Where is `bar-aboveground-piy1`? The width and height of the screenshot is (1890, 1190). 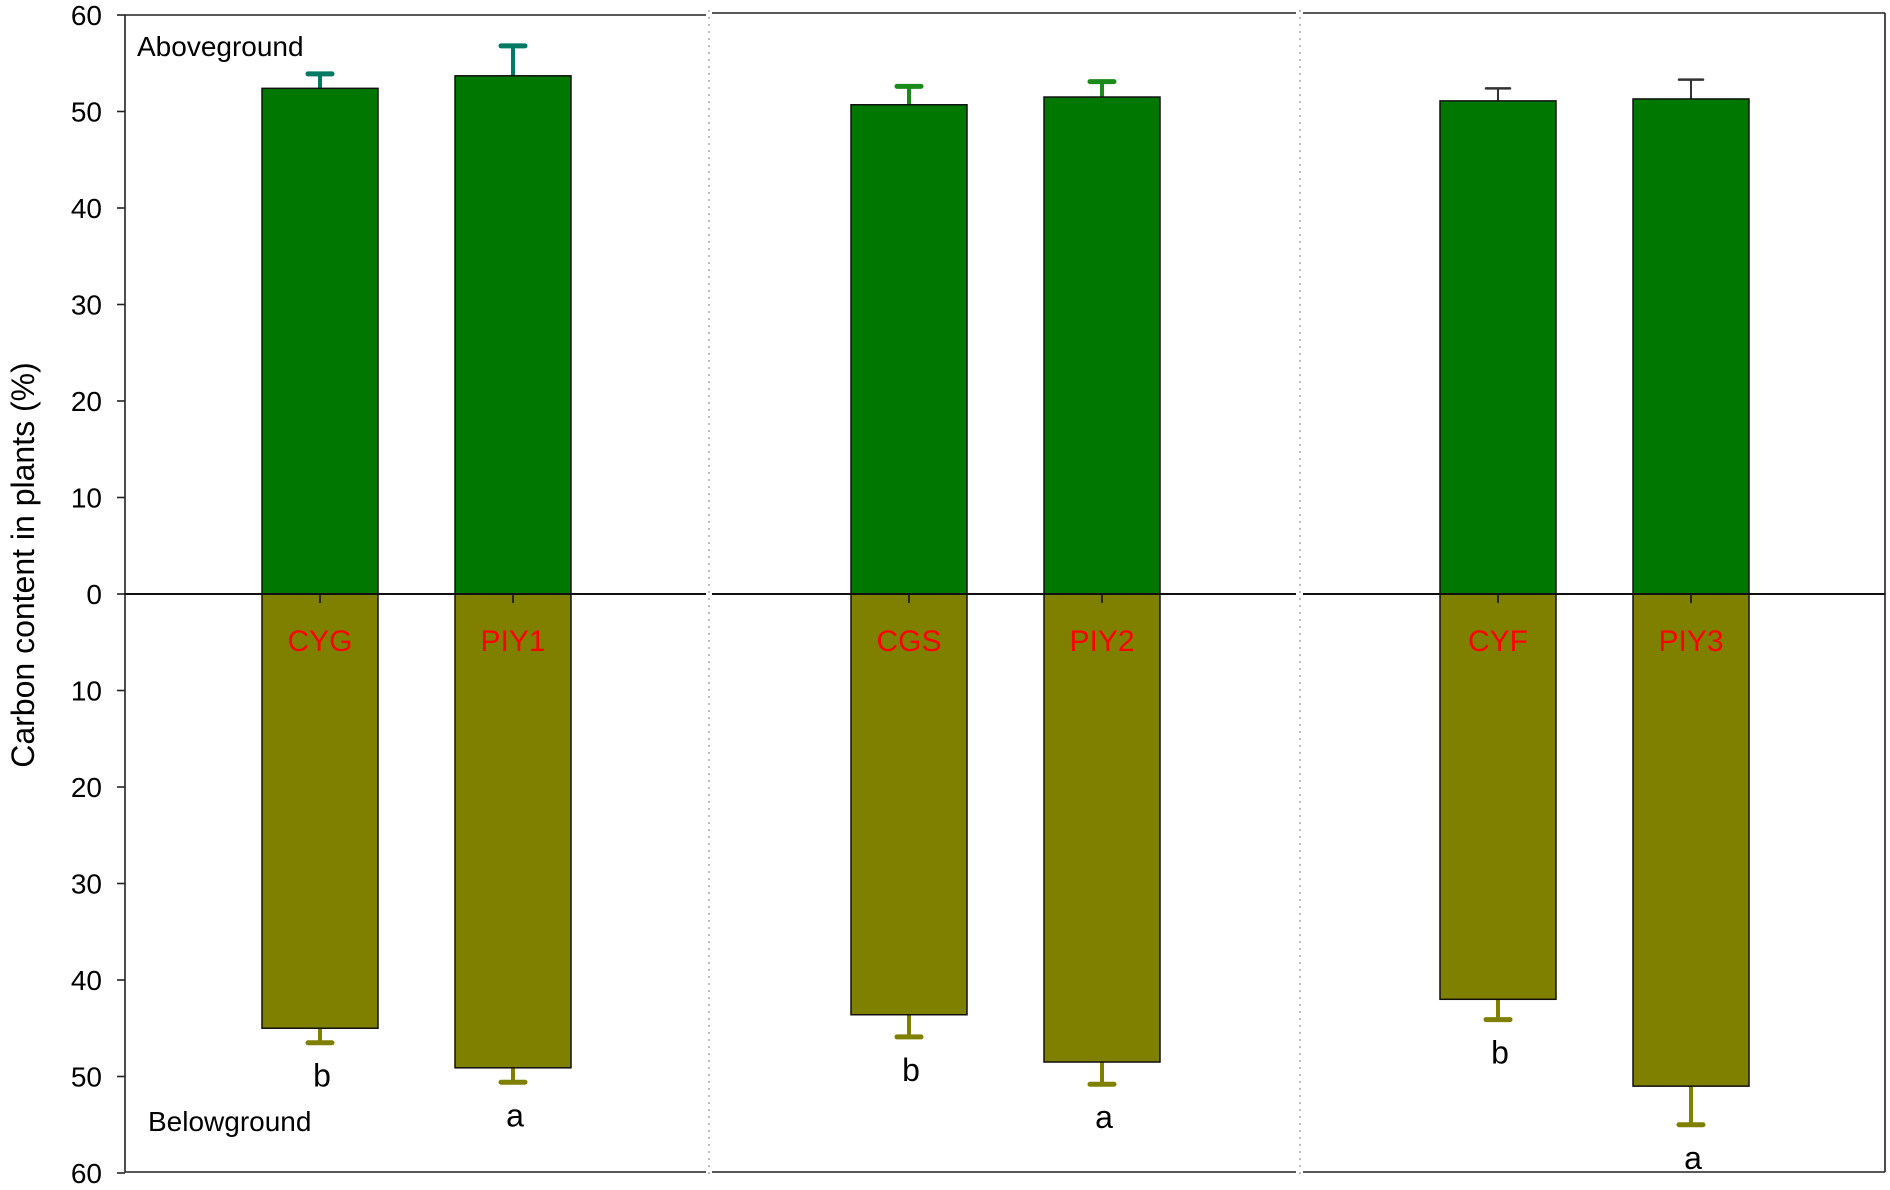
bar-aboveground-piy1 is located at coordinates (513, 335).